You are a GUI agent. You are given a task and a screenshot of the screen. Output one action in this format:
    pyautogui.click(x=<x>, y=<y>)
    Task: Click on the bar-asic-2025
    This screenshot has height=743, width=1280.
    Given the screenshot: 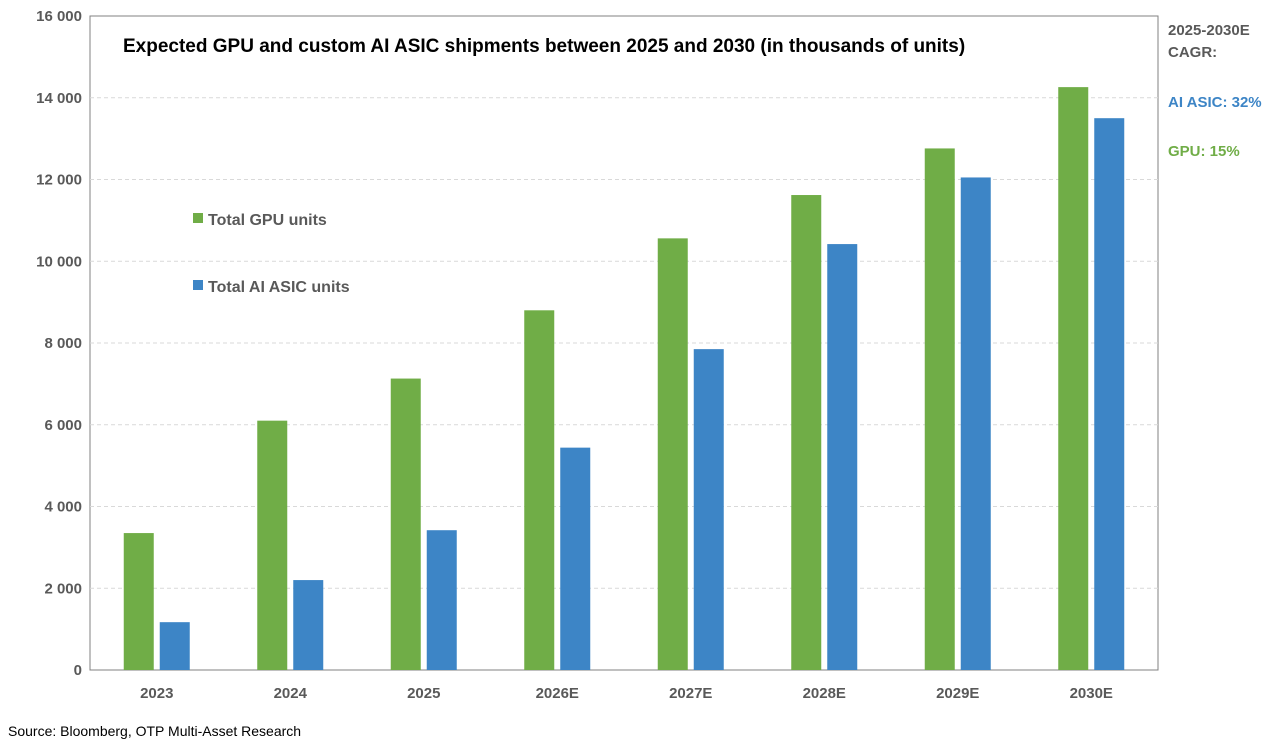 What is the action you would take?
    pyautogui.click(x=441, y=600)
    